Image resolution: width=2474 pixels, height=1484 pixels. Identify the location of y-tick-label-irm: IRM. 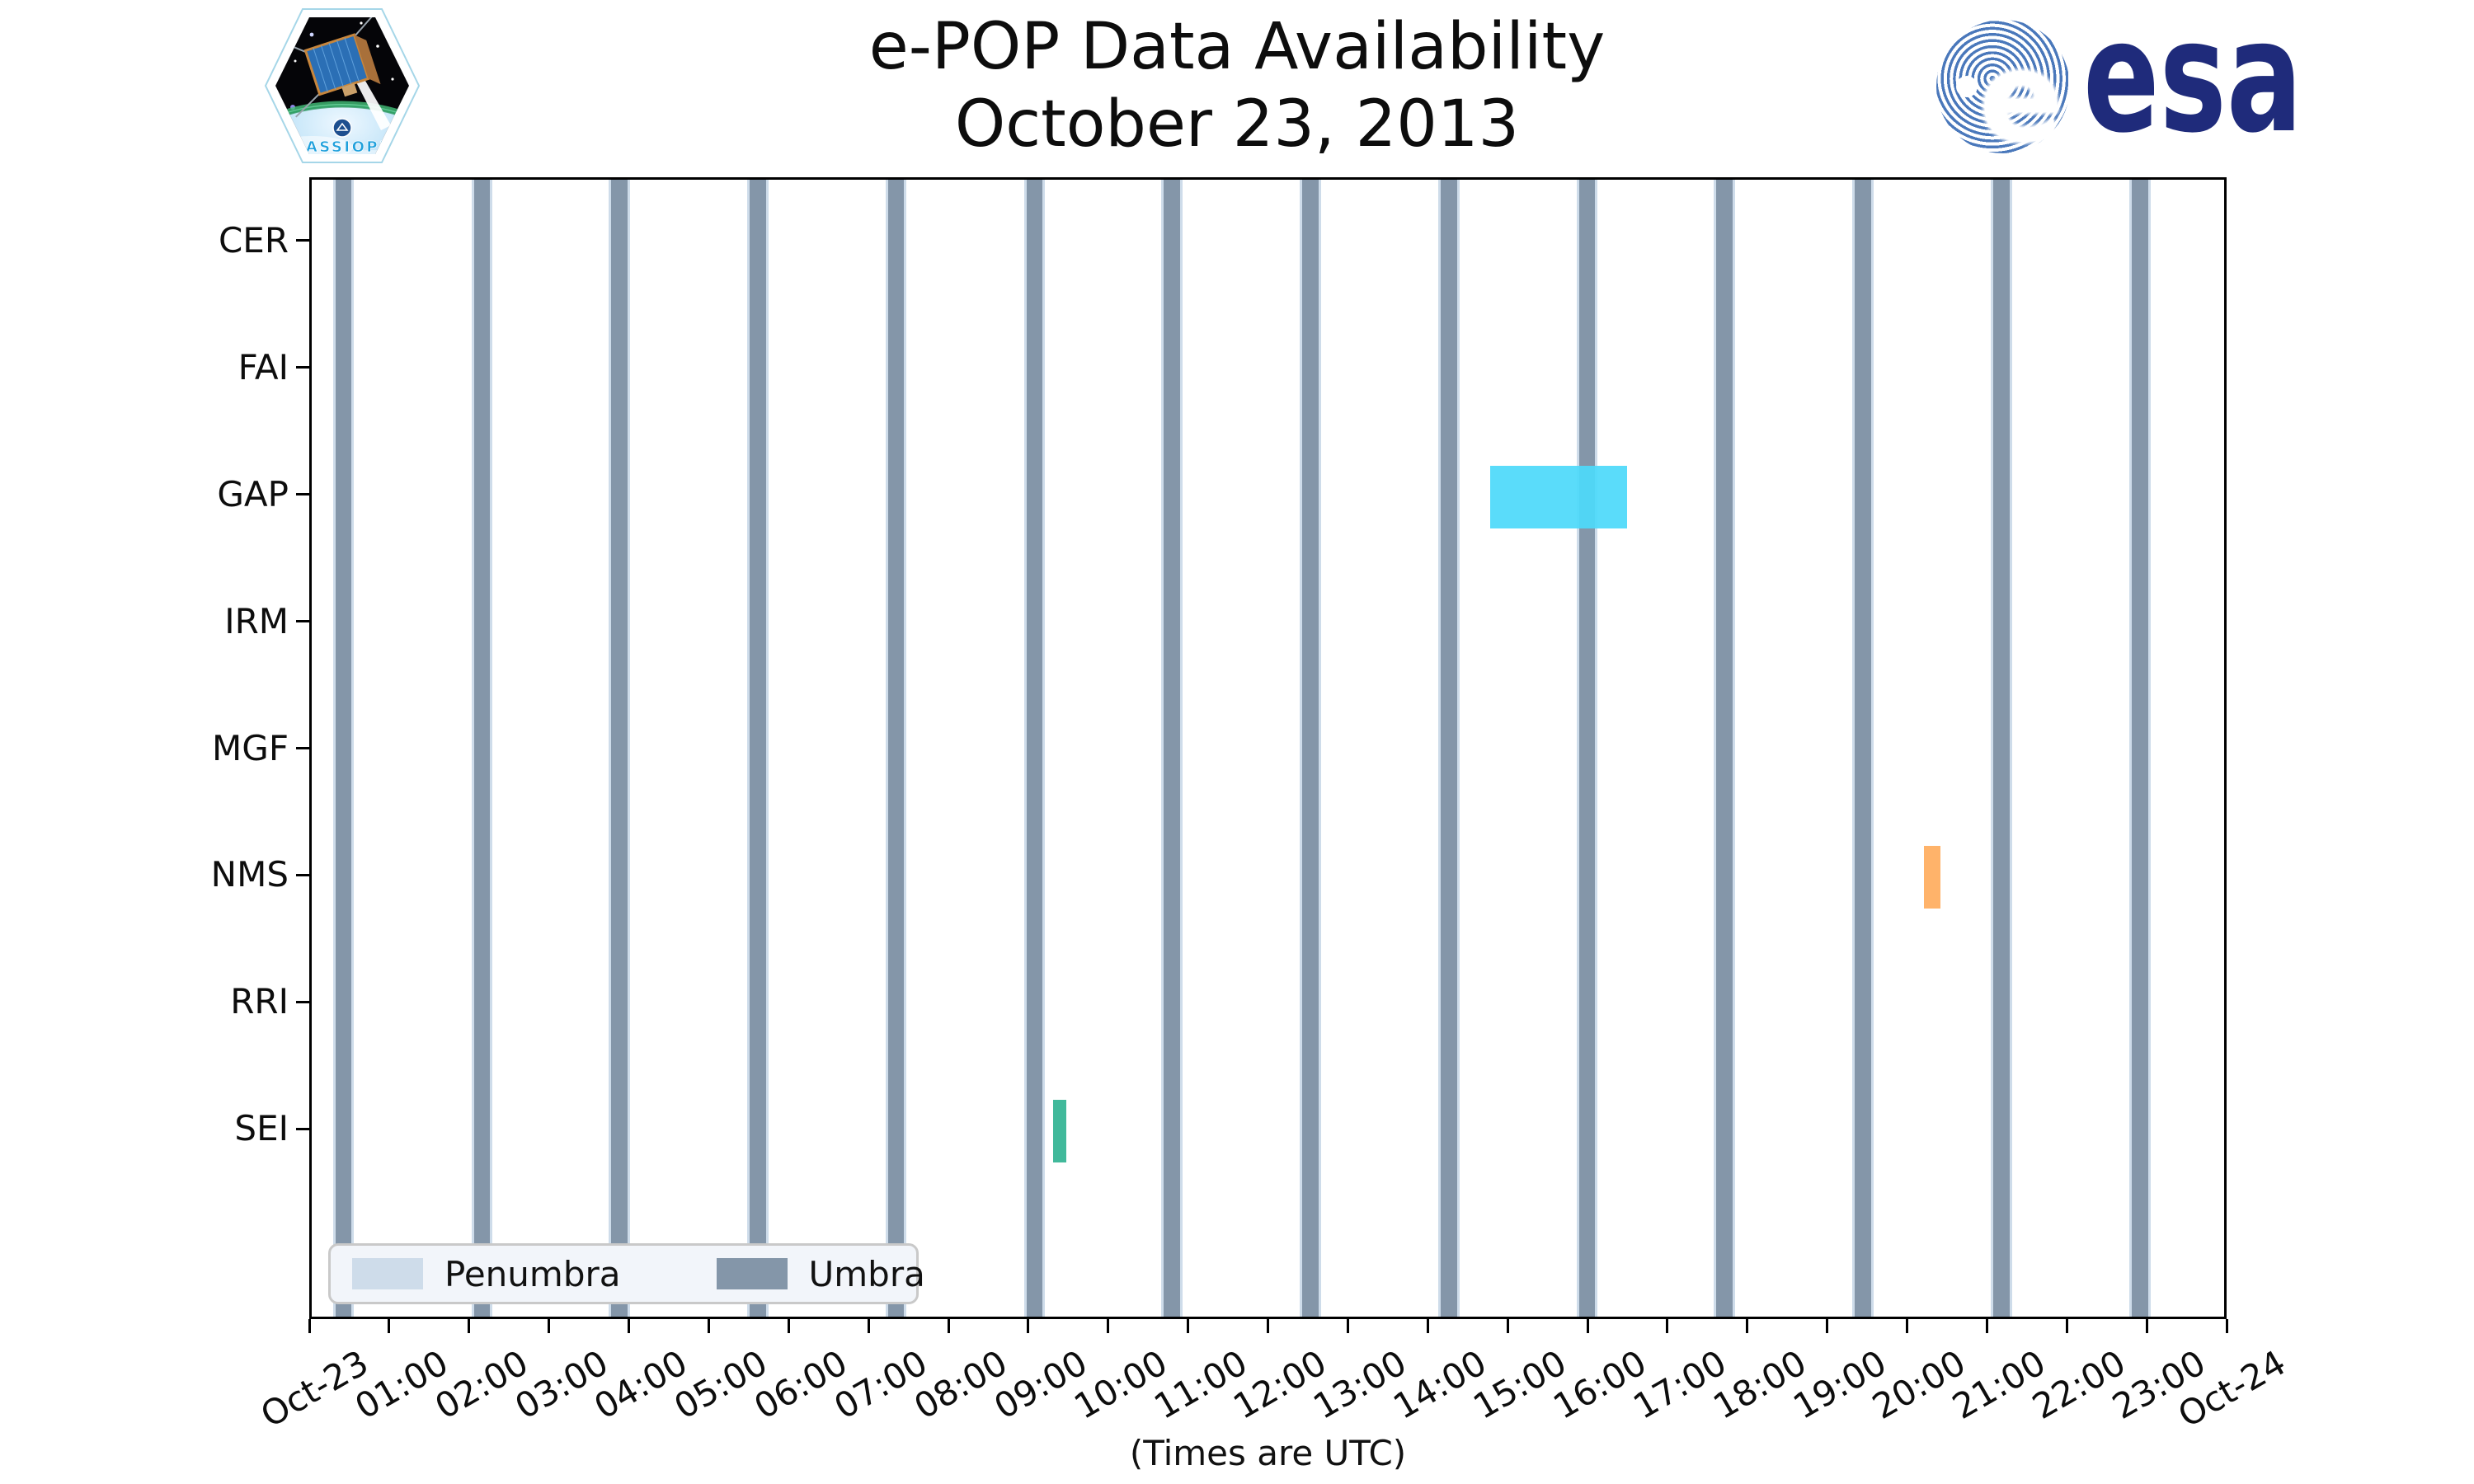
(256, 620).